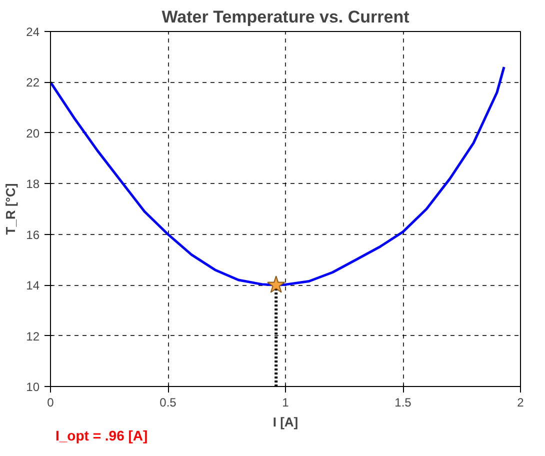  What do you see at coordinates (33, 387) in the screenshot?
I see `y-tick-label: 10` at bounding box center [33, 387].